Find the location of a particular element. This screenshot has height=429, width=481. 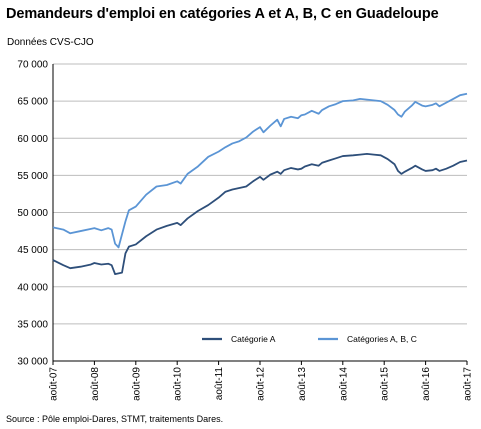

x-tick-label: août-14 is located at coordinates (343, 384).